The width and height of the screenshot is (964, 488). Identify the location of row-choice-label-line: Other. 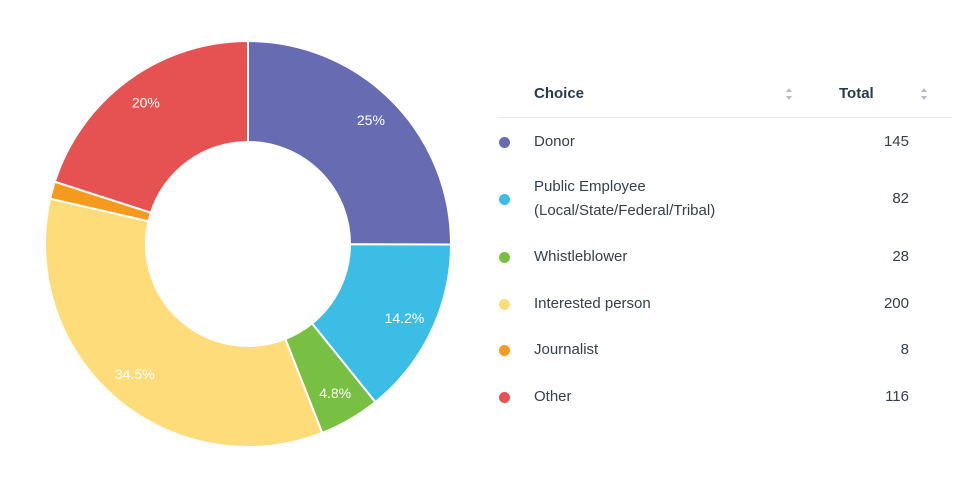
(553, 396).